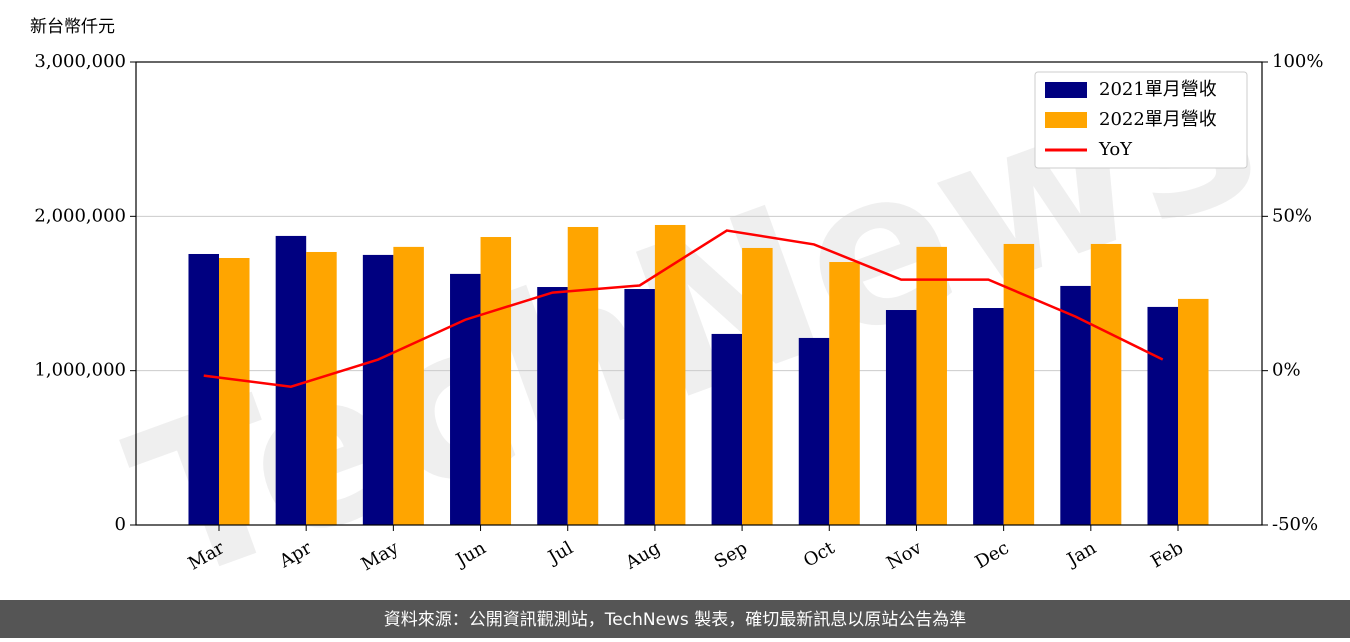 Image resolution: width=1350 pixels, height=642 pixels. What do you see at coordinates (1167, 554) in the screenshot?
I see `x-tick-label: Feb` at bounding box center [1167, 554].